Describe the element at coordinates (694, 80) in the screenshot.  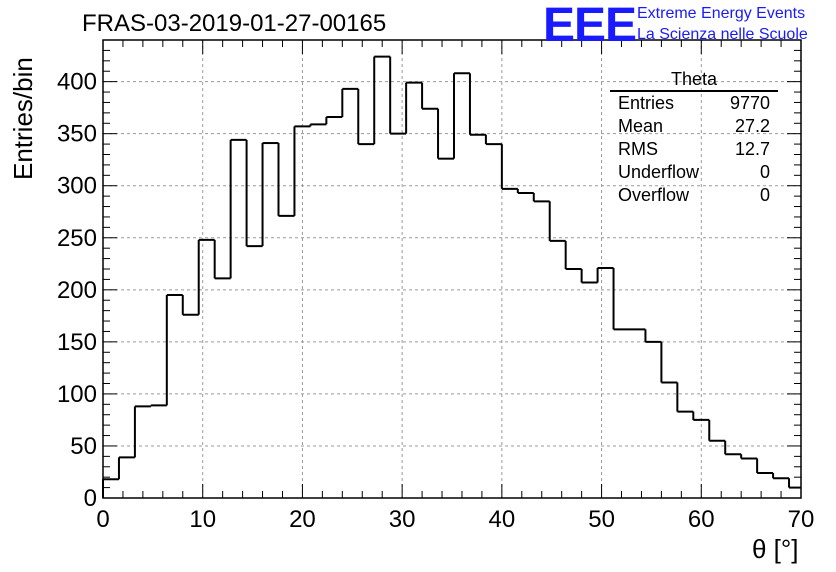
I see `stats-title: Theta` at that location.